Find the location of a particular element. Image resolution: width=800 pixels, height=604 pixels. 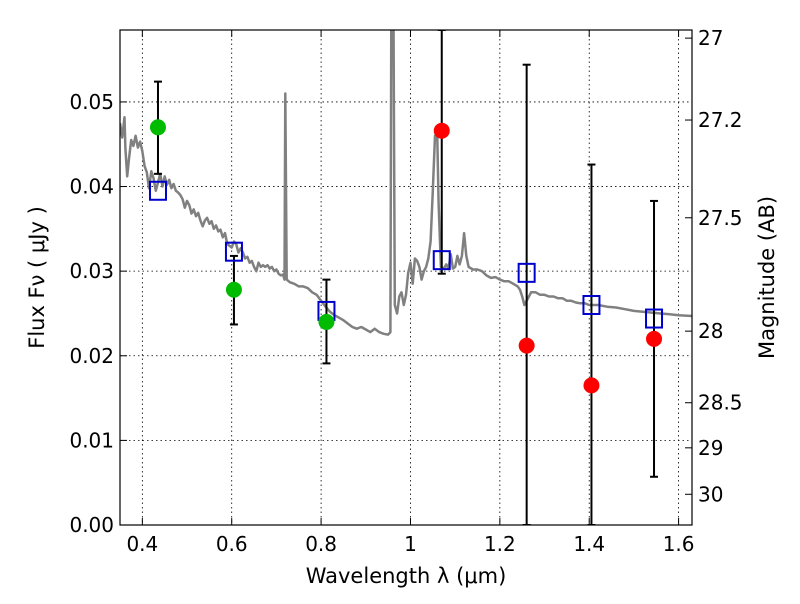

mag-tick-label: 28 is located at coordinates (710, 331).